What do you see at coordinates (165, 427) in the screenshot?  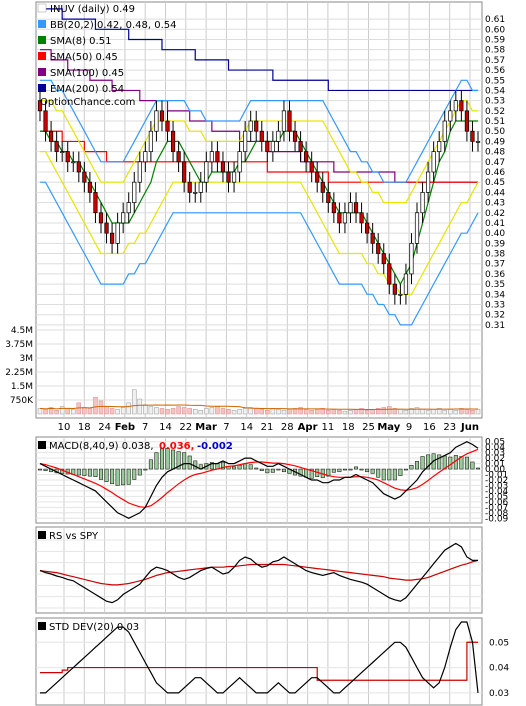 I see `x-tick-label: 14` at bounding box center [165, 427].